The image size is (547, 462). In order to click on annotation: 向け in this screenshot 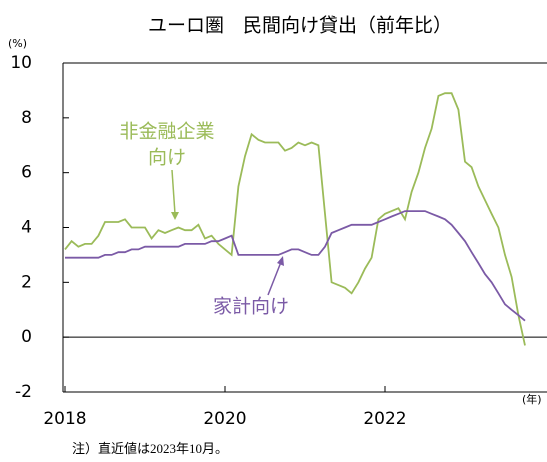, I will do `click(167, 158)`.